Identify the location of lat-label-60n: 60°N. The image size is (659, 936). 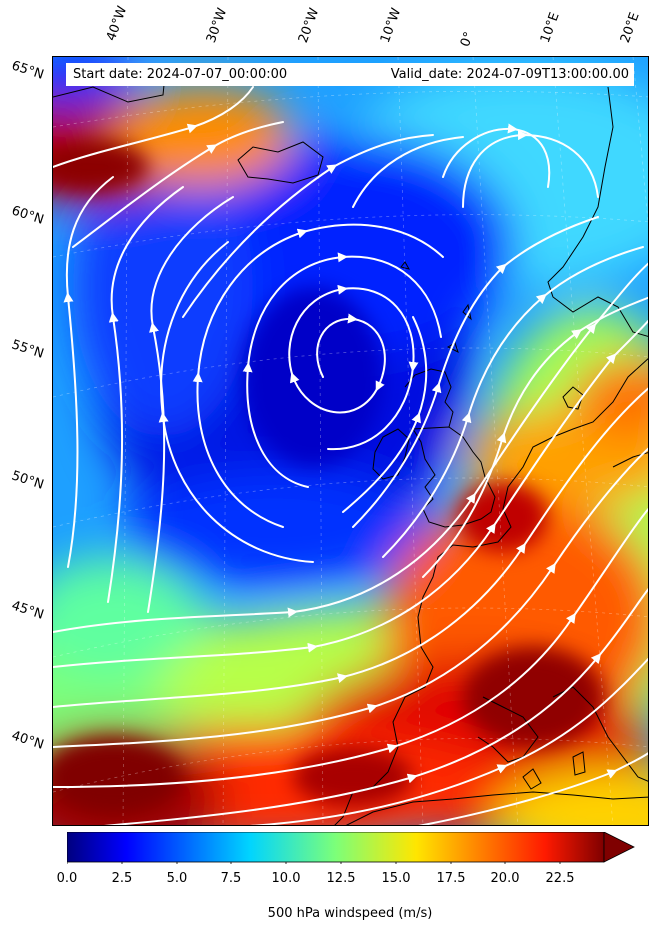
(27, 215).